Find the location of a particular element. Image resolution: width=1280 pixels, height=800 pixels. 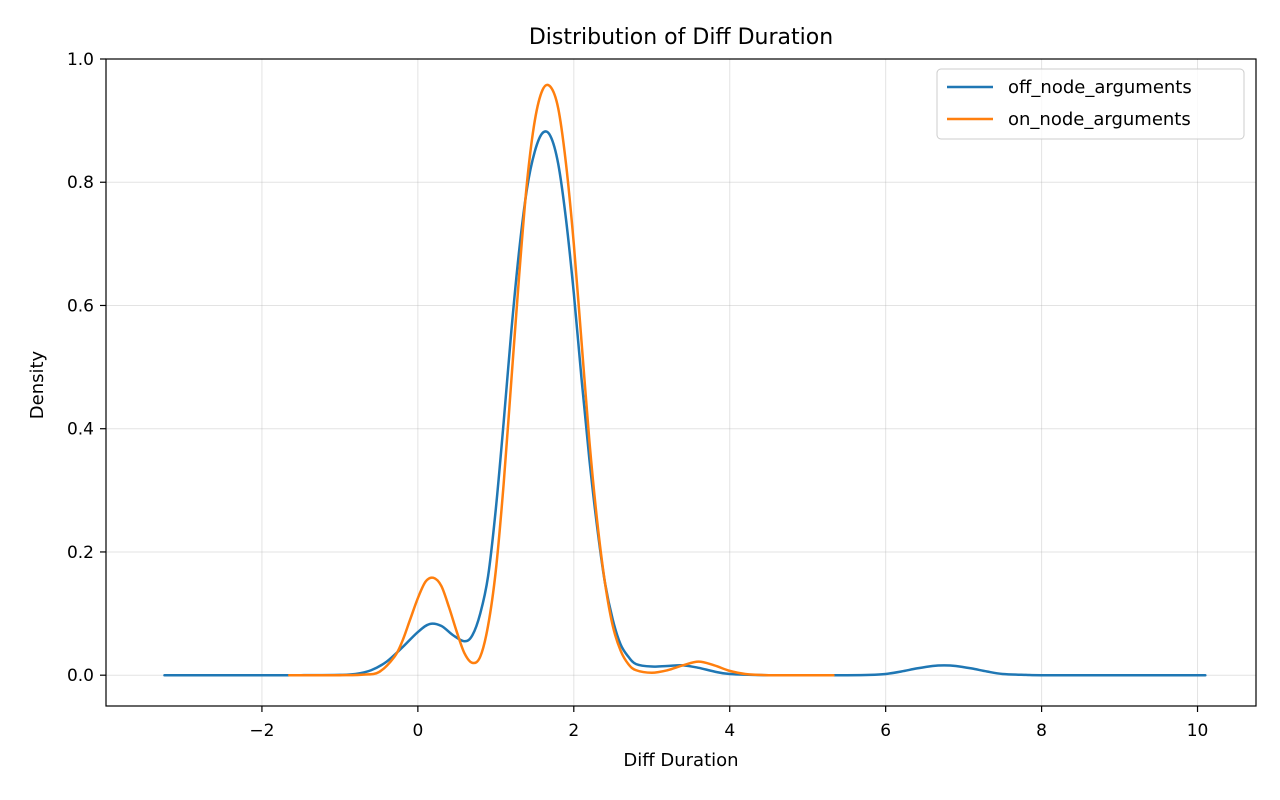

y-tick-label: 0.0 is located at coordinates (80, 676).